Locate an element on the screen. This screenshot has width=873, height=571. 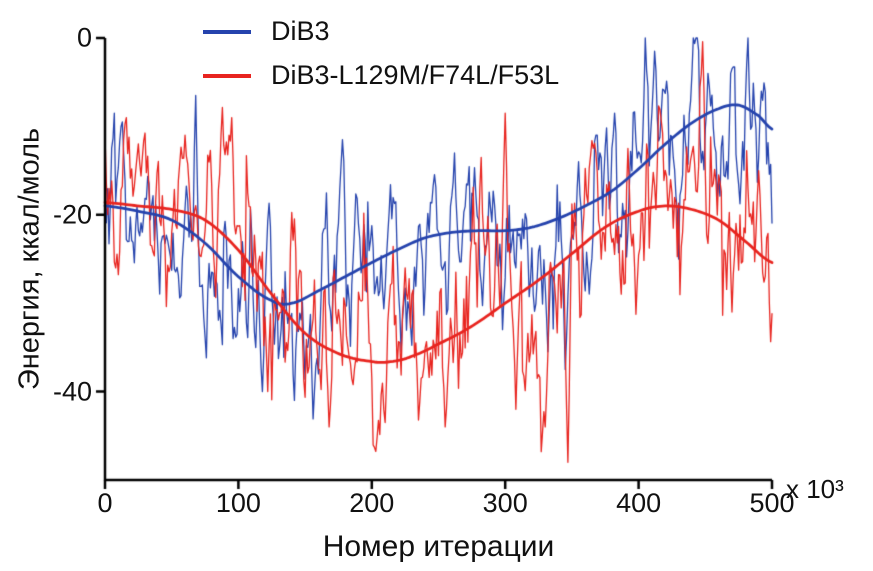
x-tick-label: 400 is located at coordinates (639, 503).